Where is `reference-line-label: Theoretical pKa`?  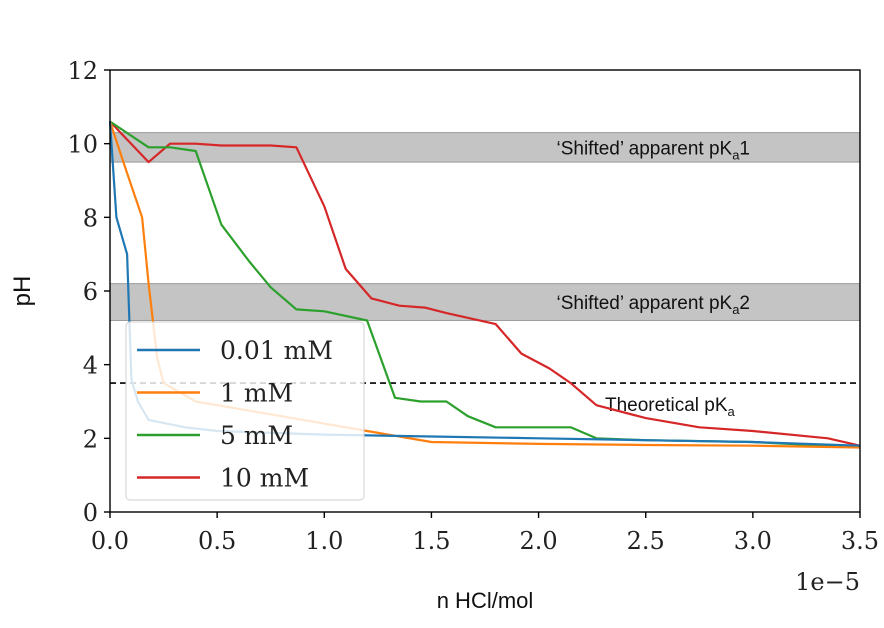 reference-line-label: Theoretical pKa is located at coordinates (670, 407).